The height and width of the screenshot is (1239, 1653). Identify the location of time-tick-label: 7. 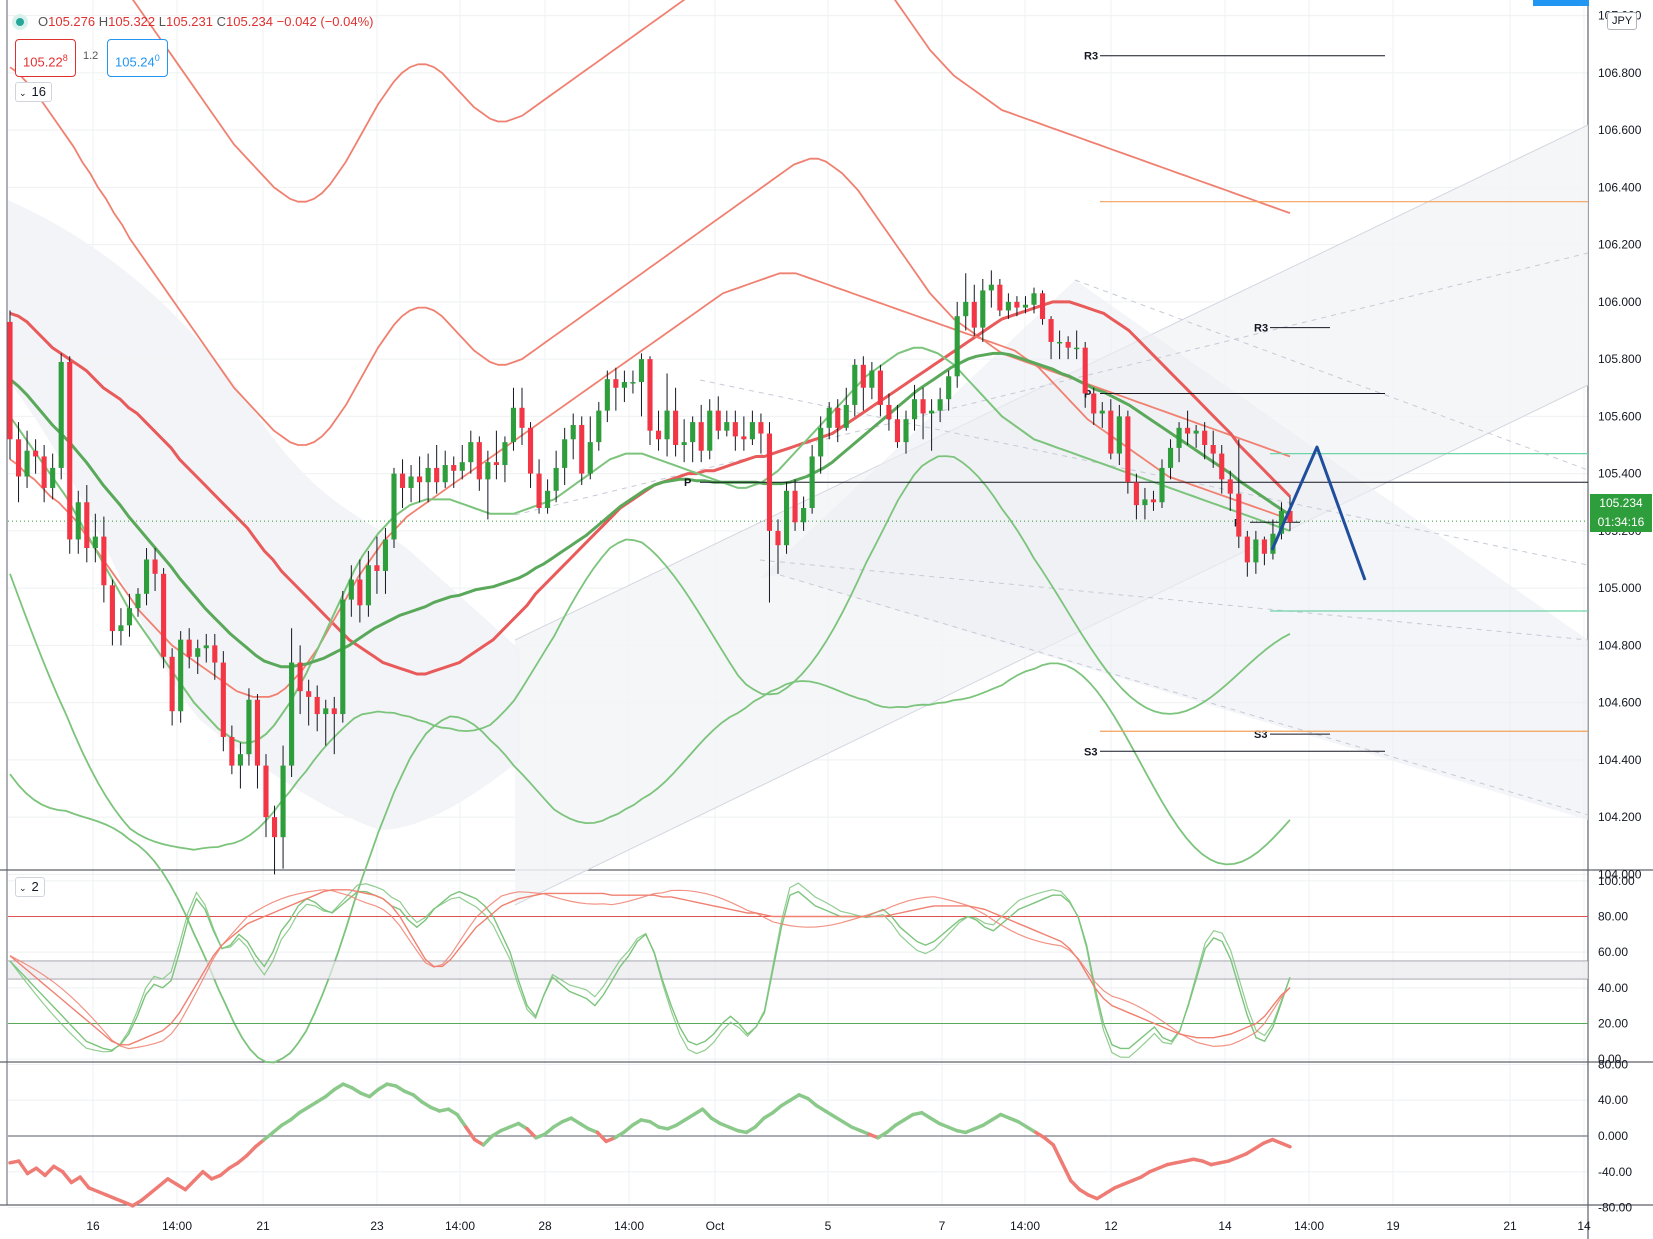
(942, 1226).